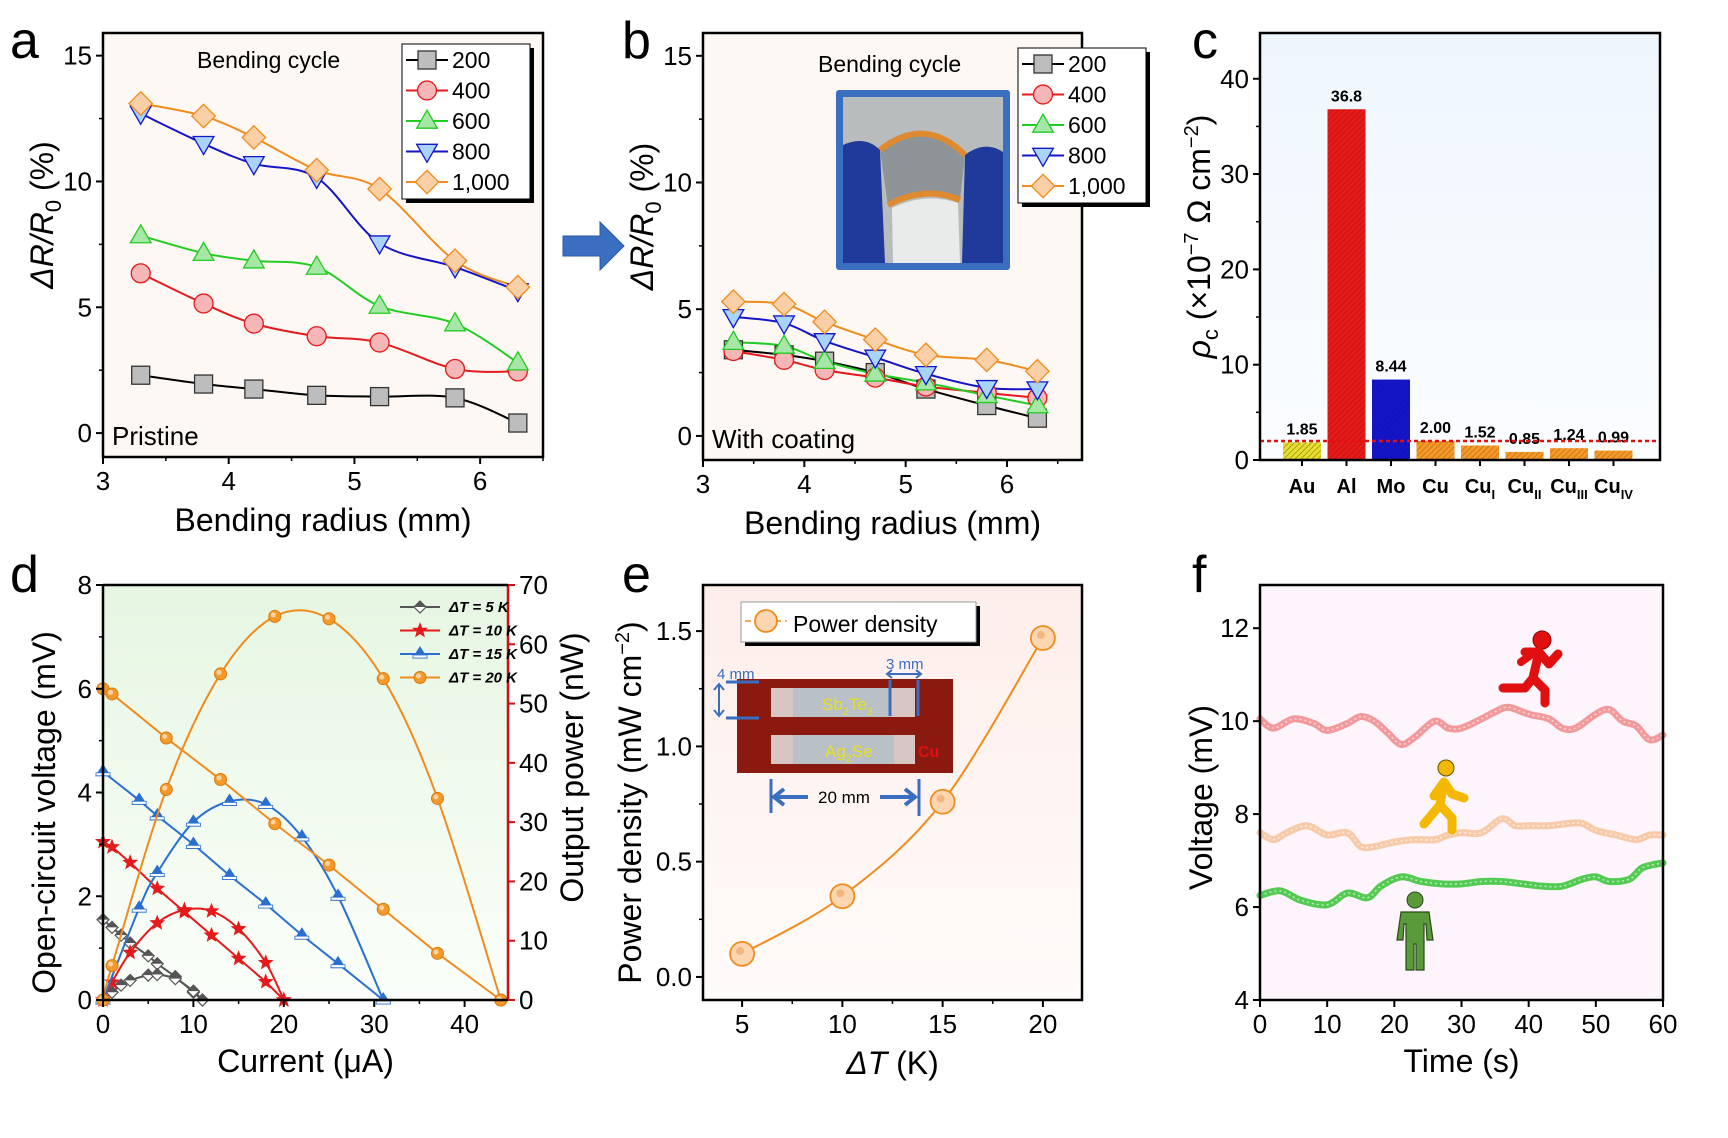 This screenshot has width=1728, height=1138. Describe the element at coordinates (533, 644) in the screenshot. I see `panel-d-ytick-right-label: 60` at that location.